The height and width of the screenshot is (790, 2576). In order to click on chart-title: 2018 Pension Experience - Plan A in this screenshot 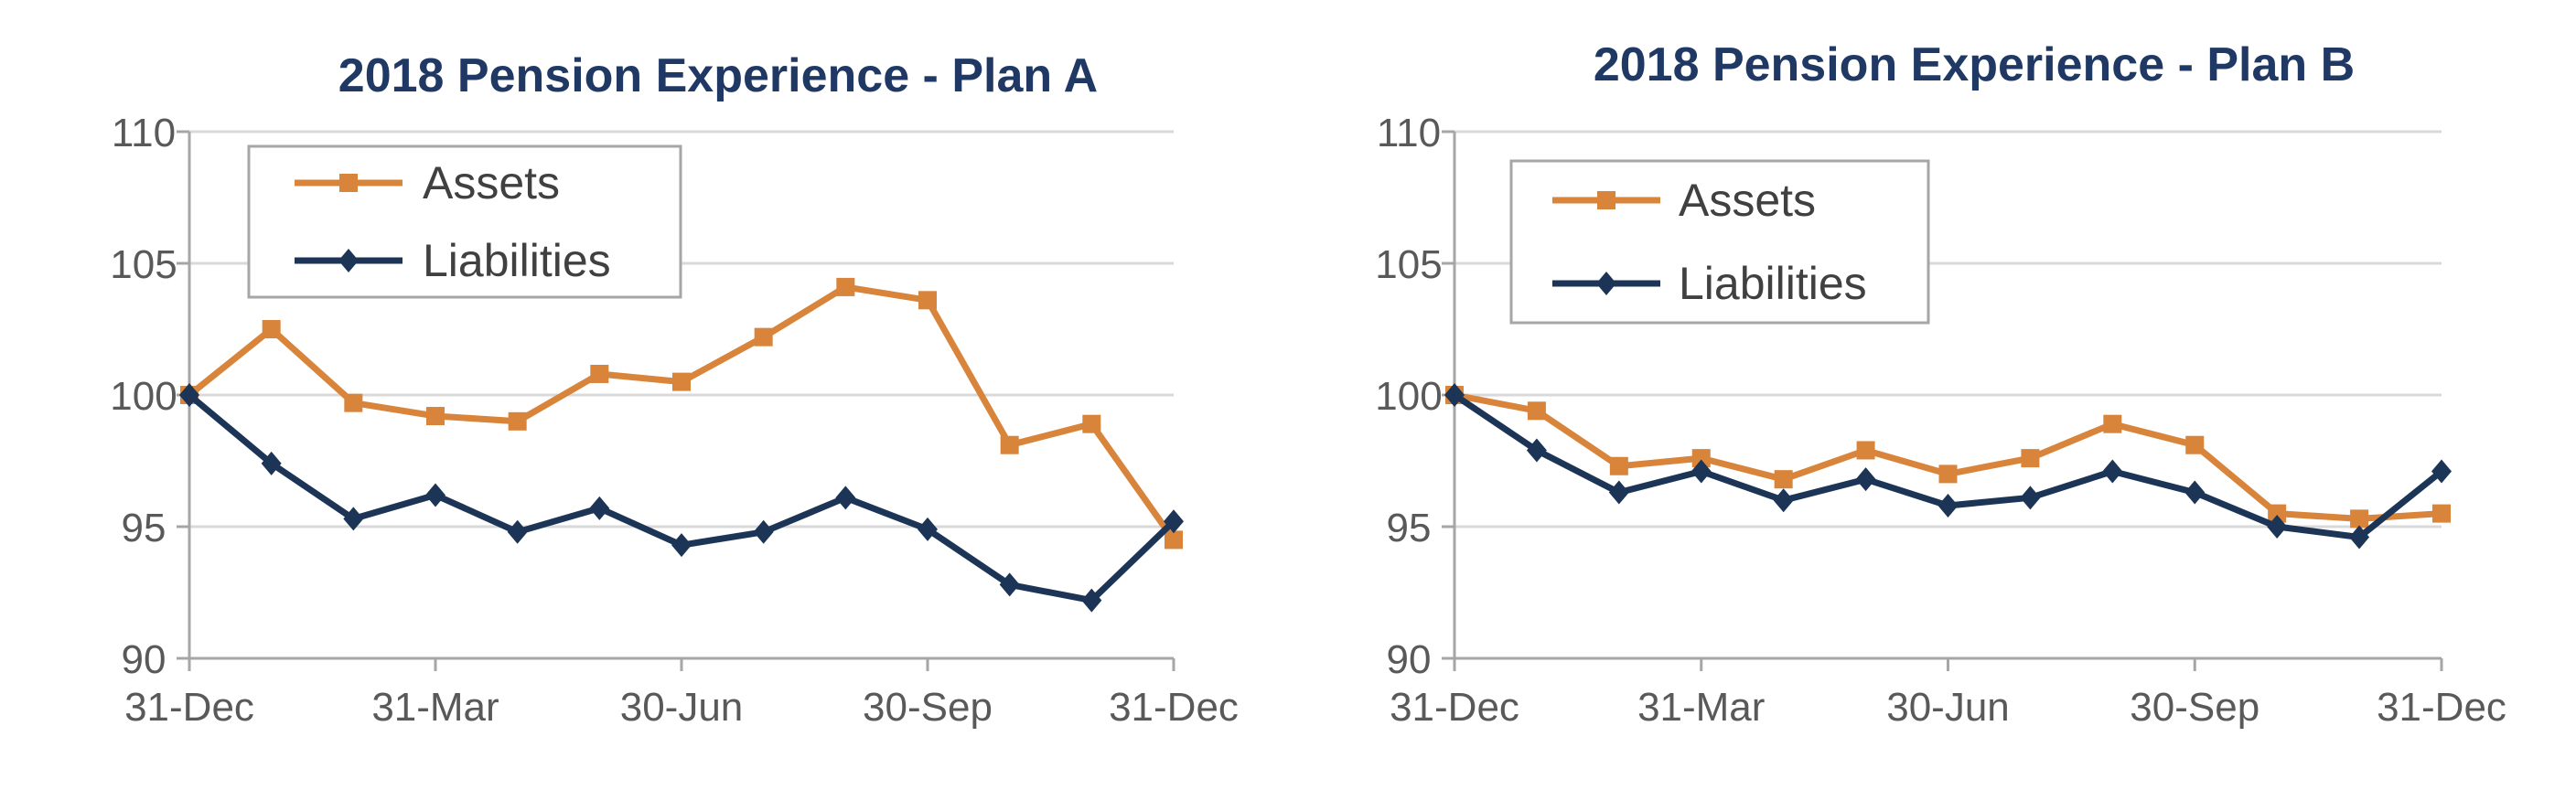, I will do `click(718, 75)`.